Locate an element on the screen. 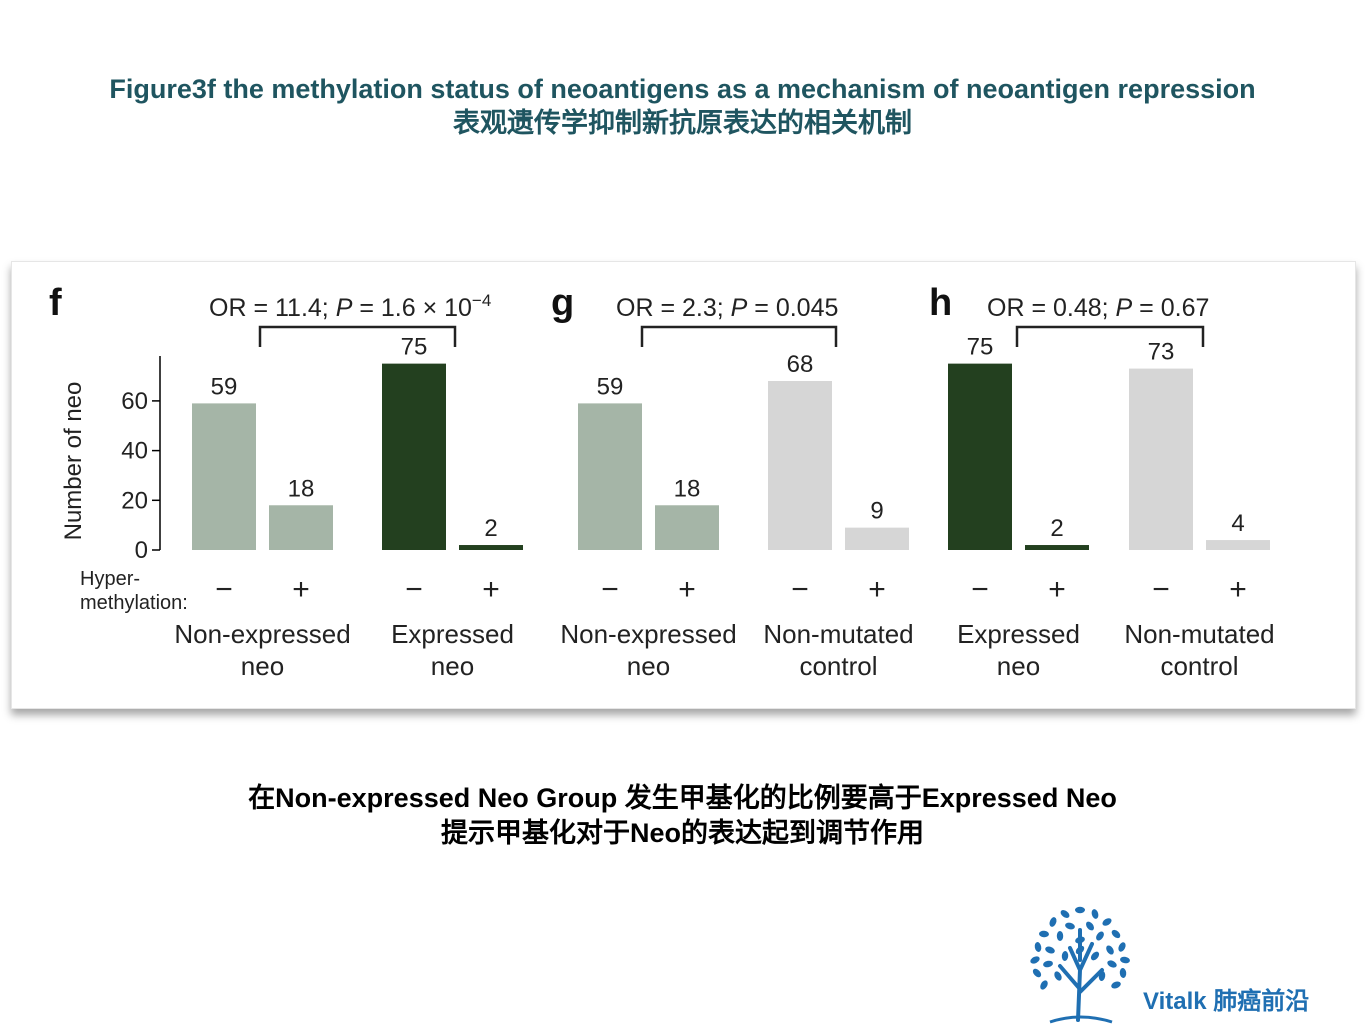  tree-icon is located at coordinates (1080, 965).